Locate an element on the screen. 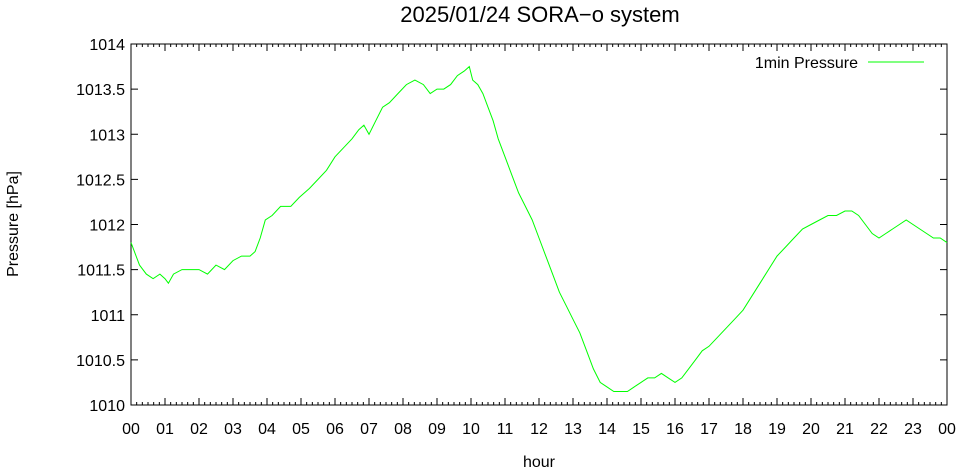  x-tick-label: 05 is located at coordinates (301, 429).